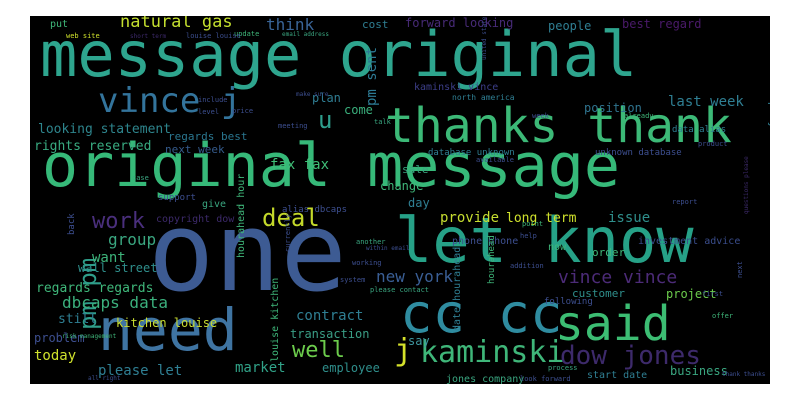 The image size is (800, 400). I want to click on cloud-word-level: level, so click(208, 112).